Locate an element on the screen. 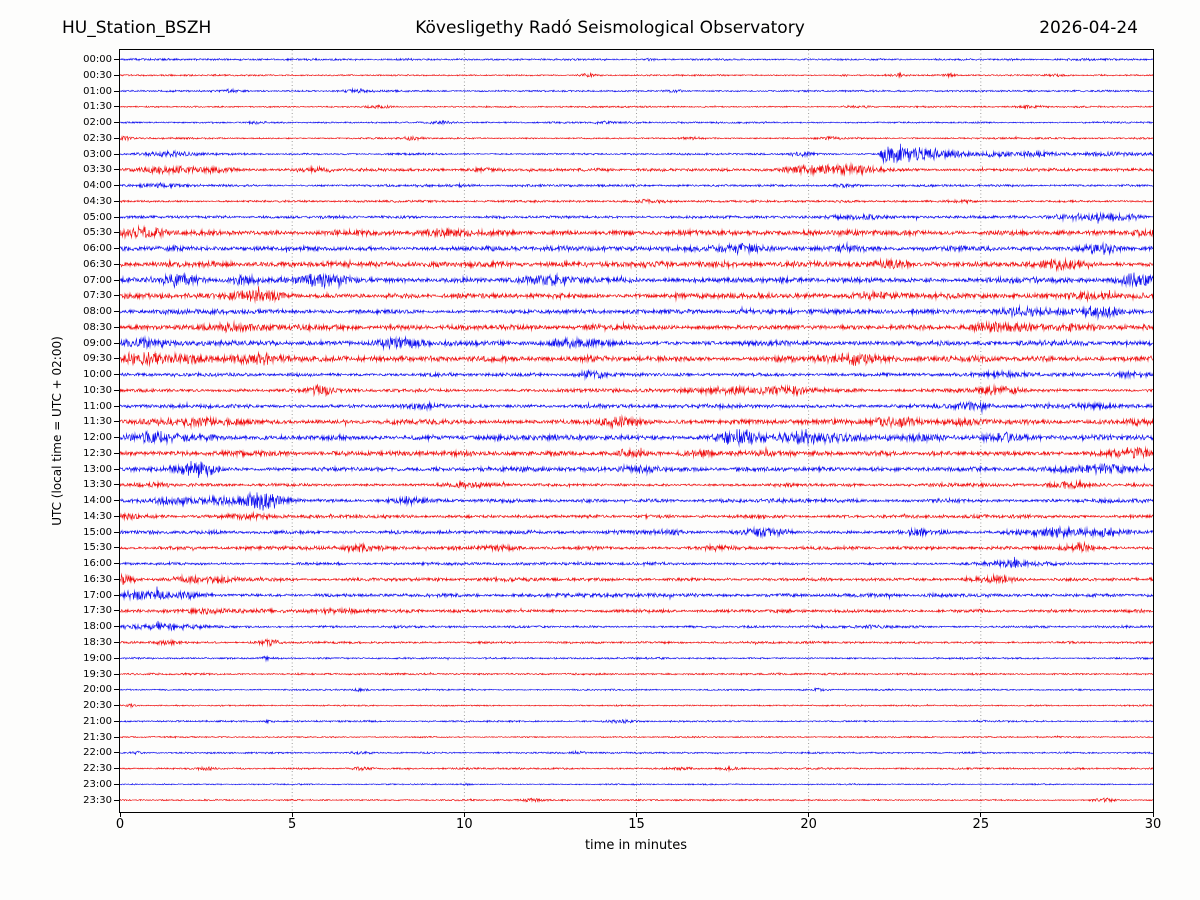  row-time-label: 17:30 is located at coordinates (97, 611).